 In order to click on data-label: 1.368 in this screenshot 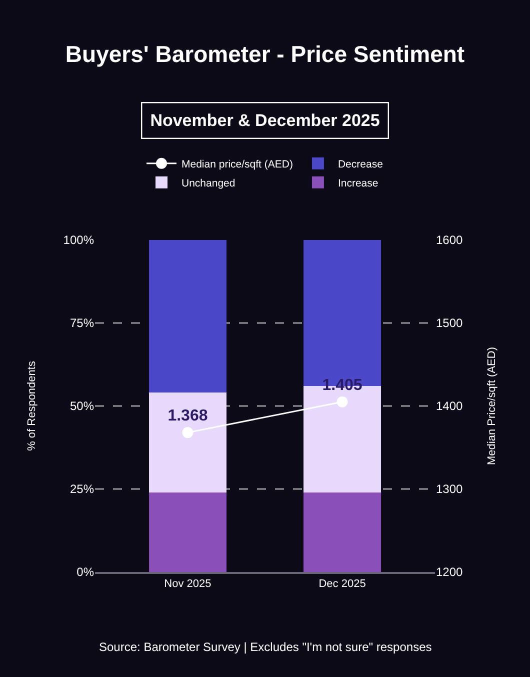, I will do `click(188, 416)`.